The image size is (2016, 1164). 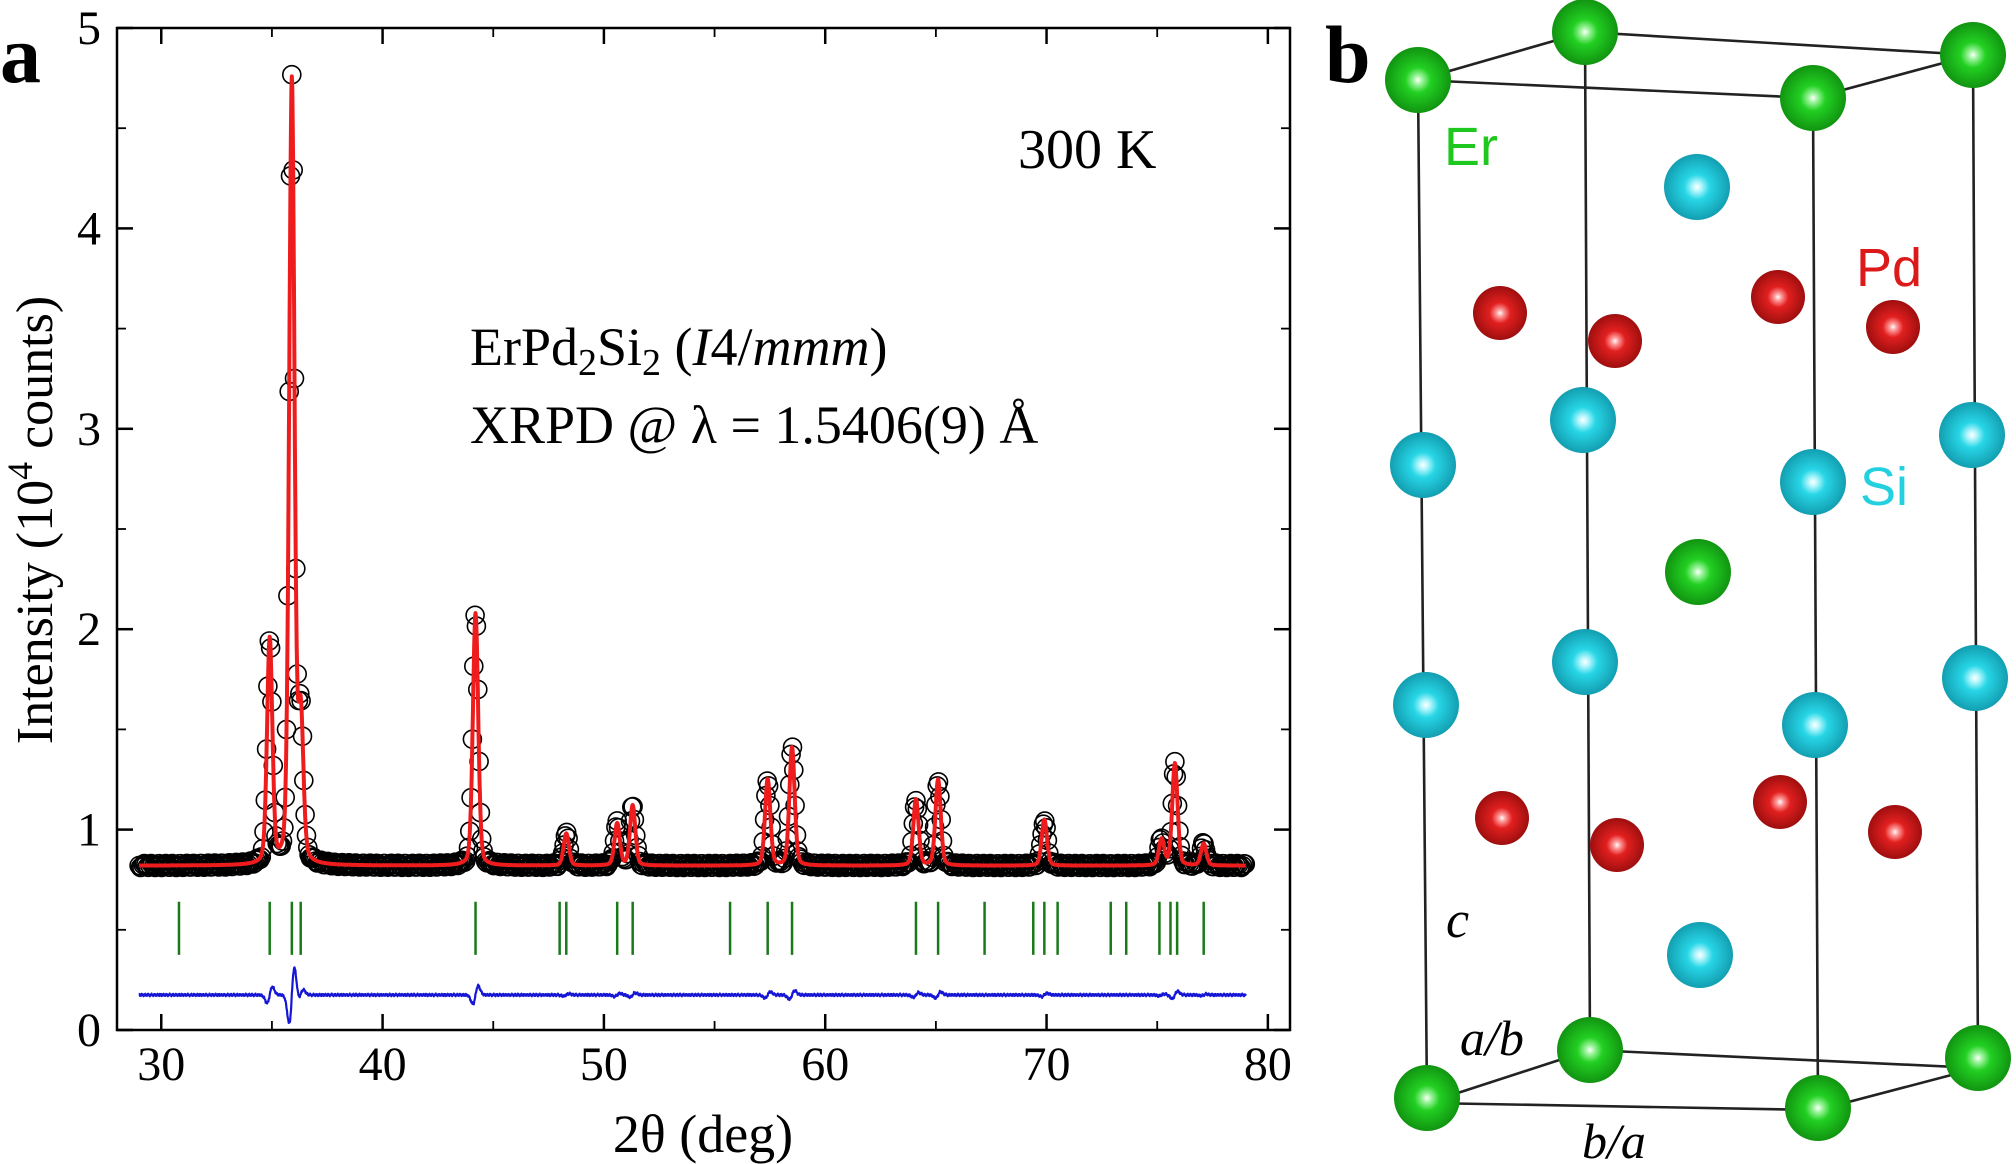 What do you see at coordinates (732, 347) in the screenshot?
I see `space-group-4: 4/` at bounding box center [732, 347].